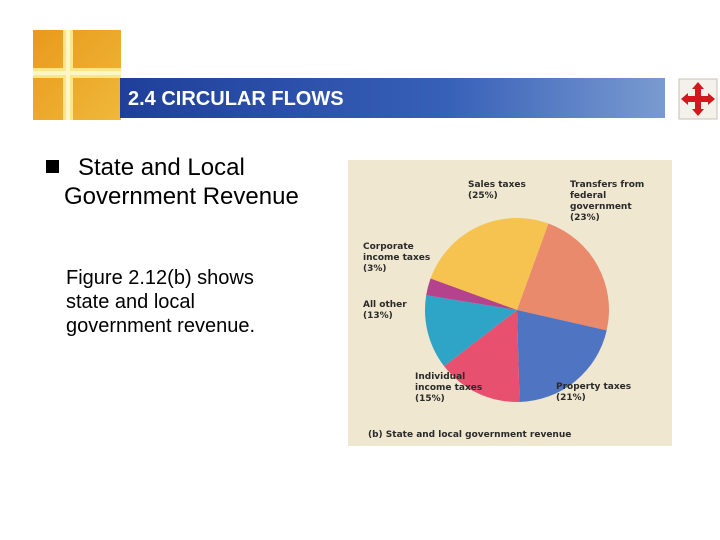  Describe the element at coordinates (449, 382) in the screenshot. I see `category-label: Individual income taxes` at that location.